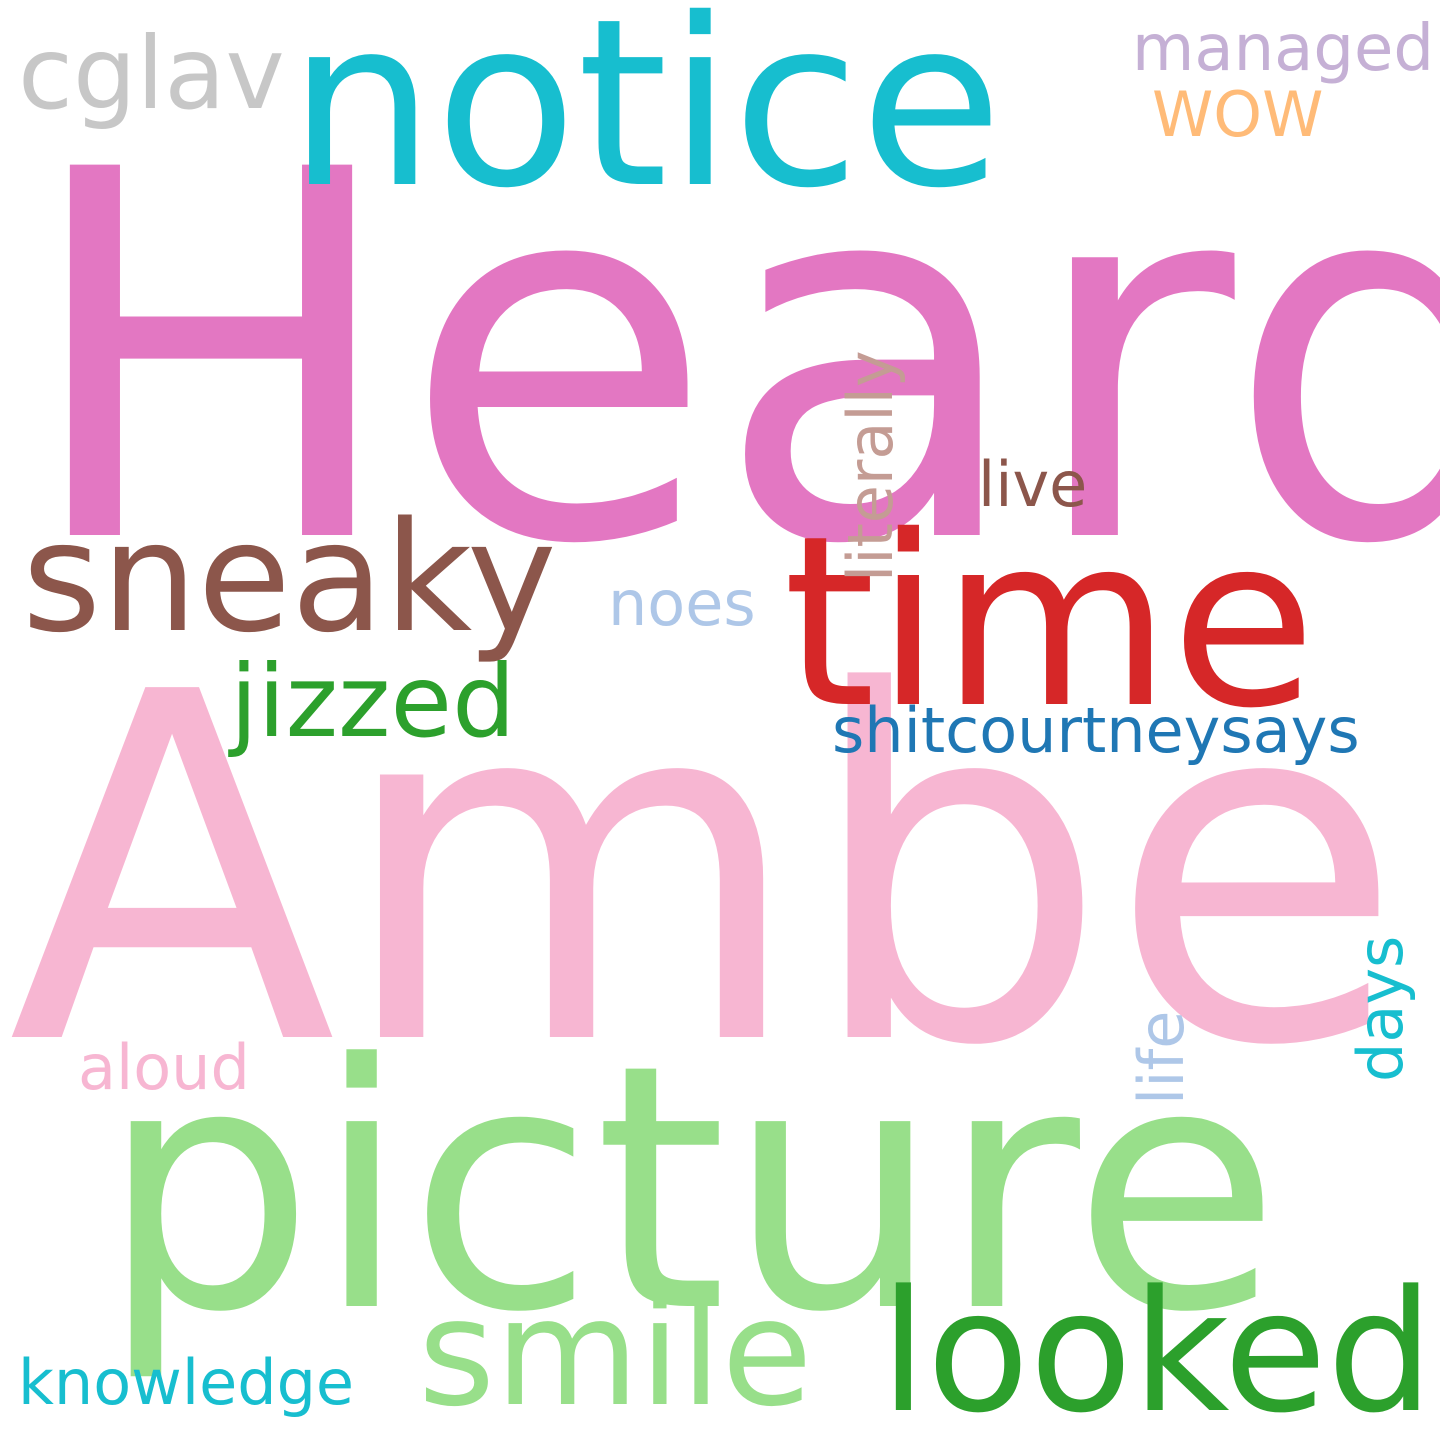 This screenshot has height=1440, width=1440. Describe the element at coordinates (289, 577) in the screenshot. I see `word-sneaky: sneaky` at that location.